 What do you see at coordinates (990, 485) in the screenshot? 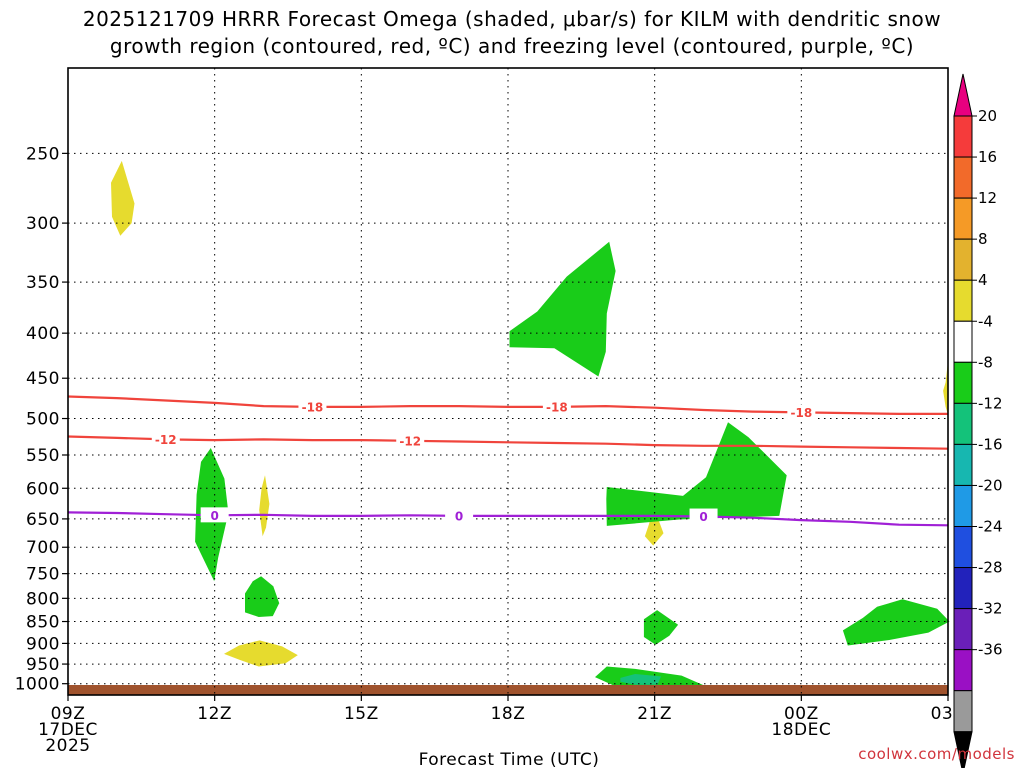
I see `colorbar-label-9: -20` at bounding box center [990, 485].